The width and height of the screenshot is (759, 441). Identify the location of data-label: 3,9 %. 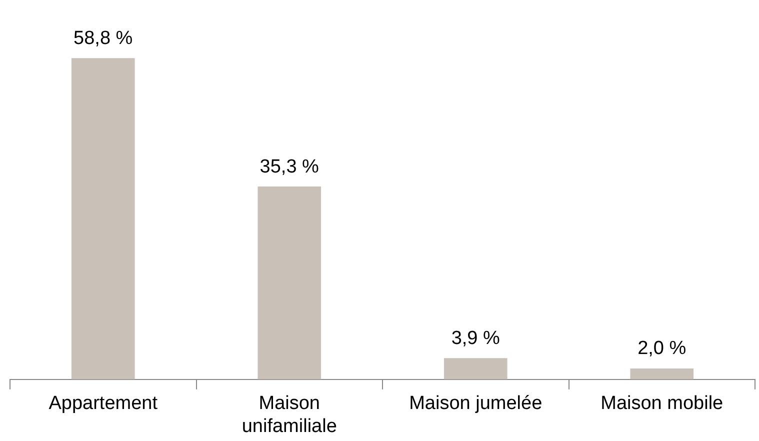
(475, 338).